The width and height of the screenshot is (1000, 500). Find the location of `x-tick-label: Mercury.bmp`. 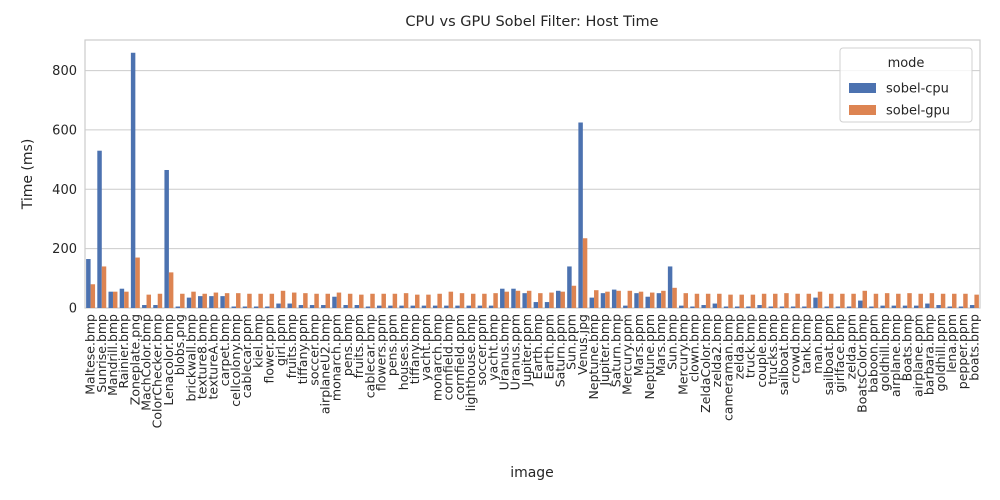

x-tick-label: Mercury.bmp is located at coordinates (683, 354).